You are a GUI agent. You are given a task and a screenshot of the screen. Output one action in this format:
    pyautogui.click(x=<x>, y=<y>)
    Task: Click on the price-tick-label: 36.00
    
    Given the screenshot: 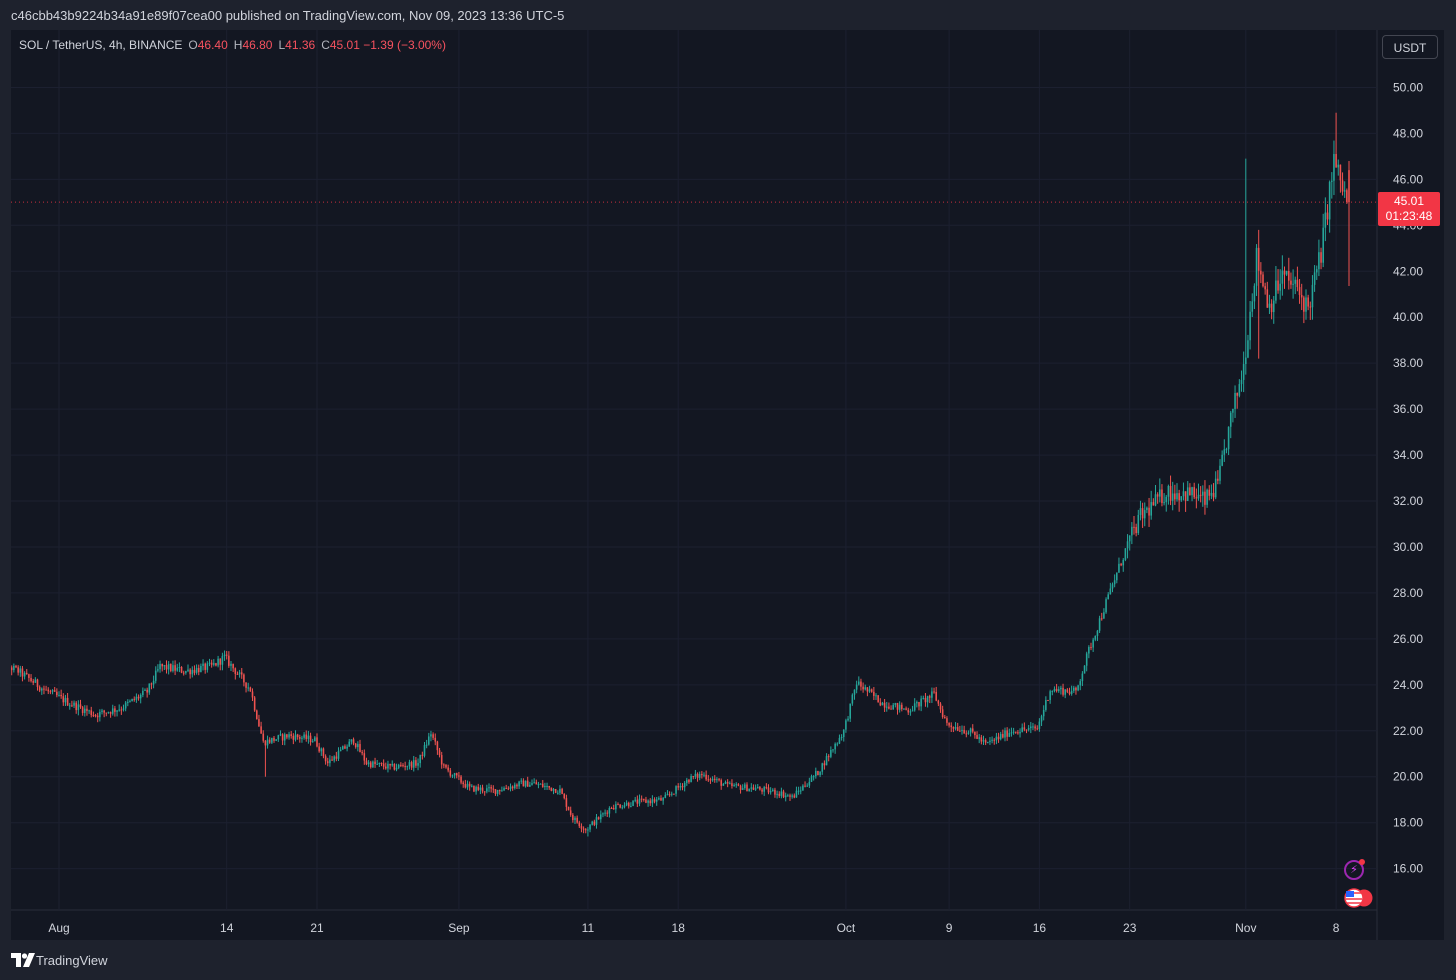 What is the action you would take?
    pyautogui.click(x=1408, y=409)
    